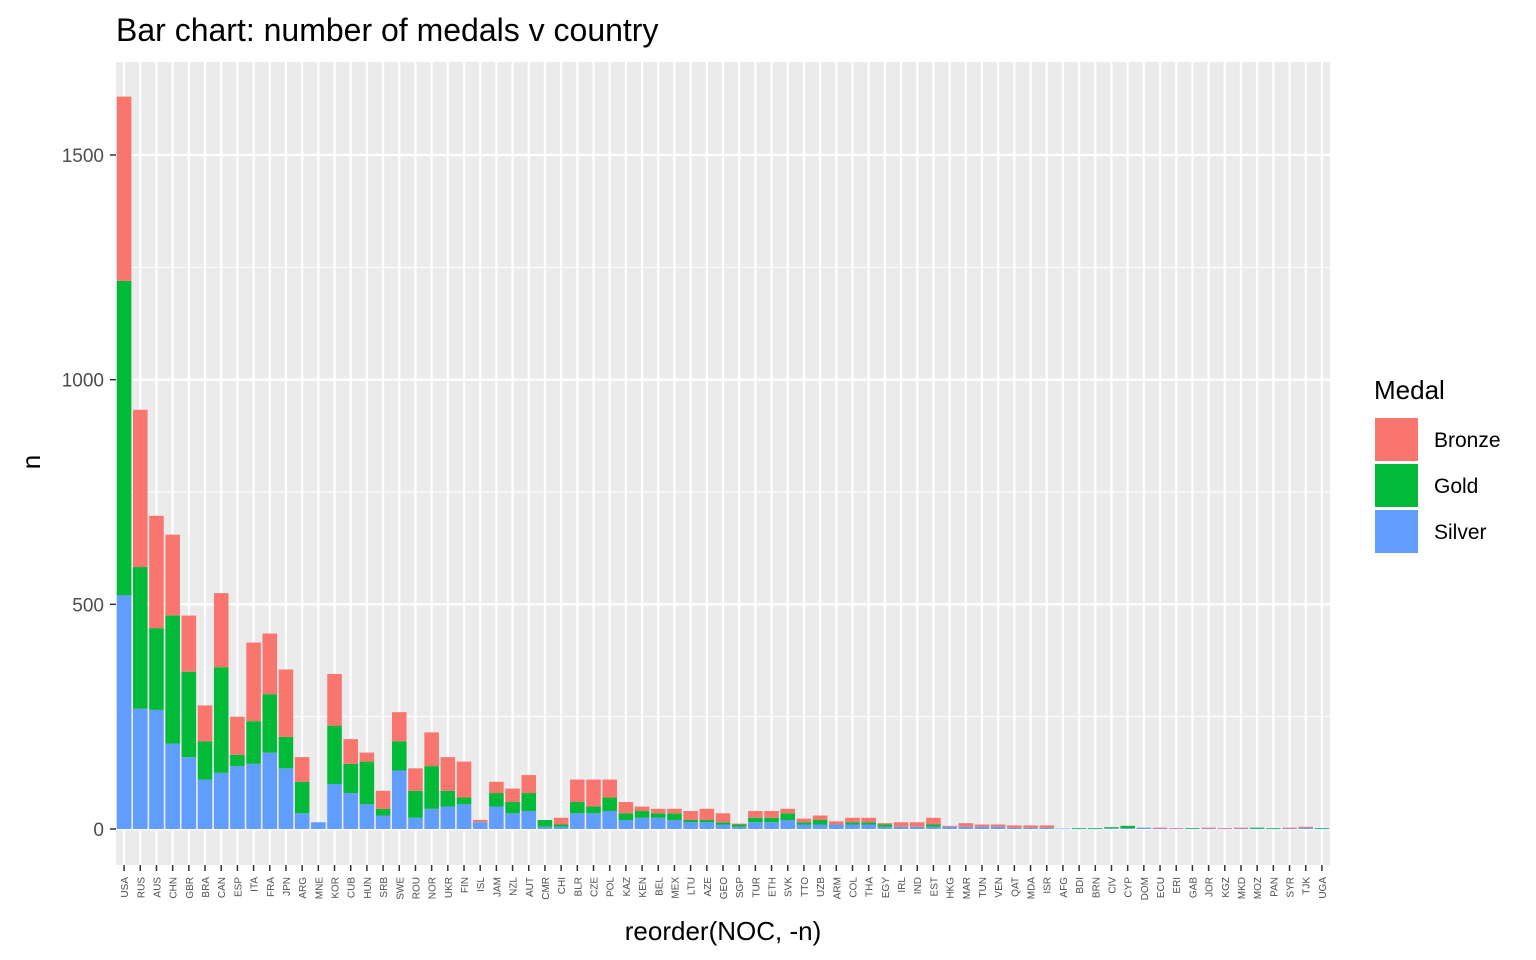  I want to click on x-tick-label-cyp: CYP, so click(1129, 887).